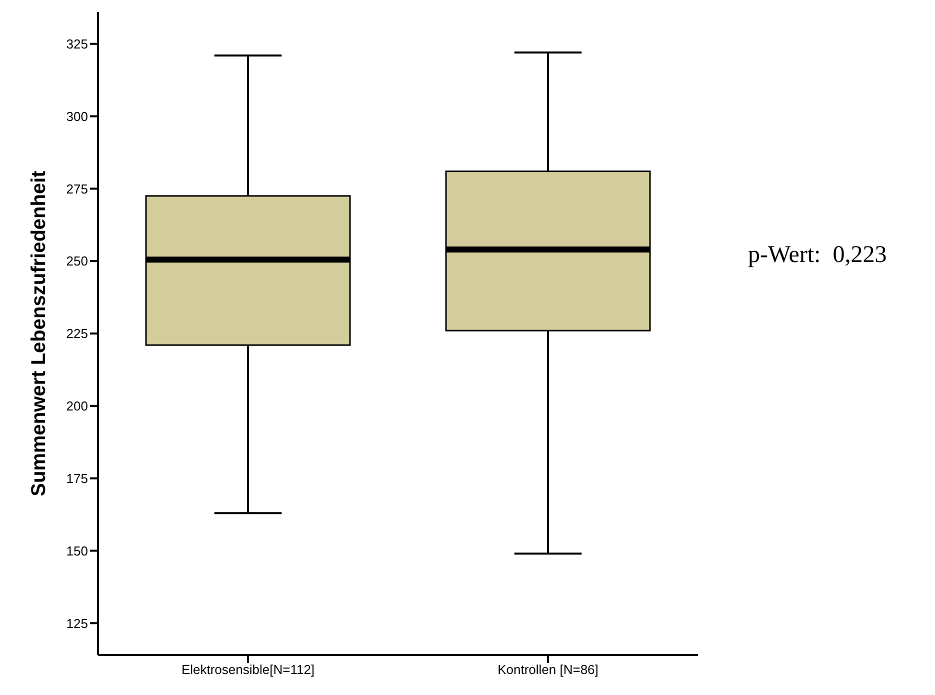 The height and width of the screenshot is (695, 935). What do you see at coordinates (39, 333) in the screenshot?
I see `y-axis-title: Summenwert Lebenszufriedenheit` at bounding box center [39, 333].